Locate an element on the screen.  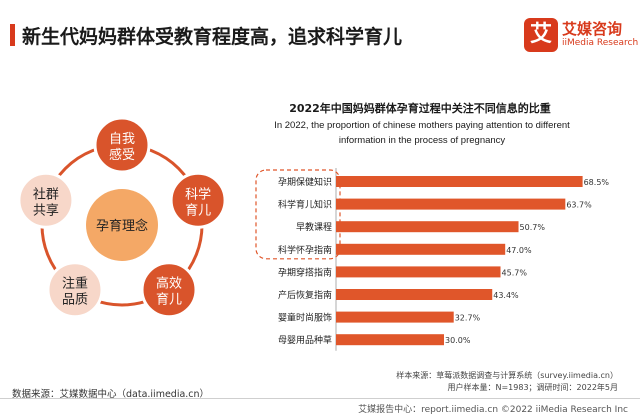
value-label: 32.7% is located at coordinates (468, 318).